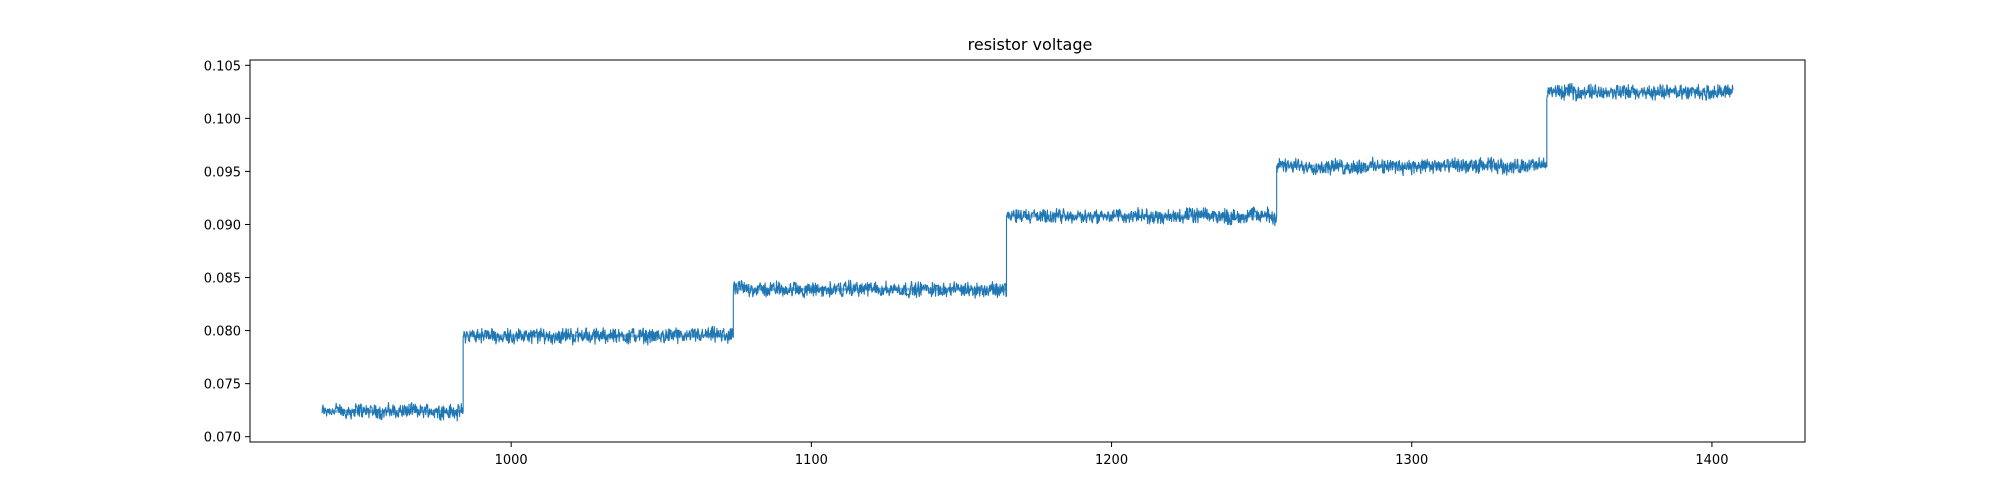 This screenshot has width=2000, height=496. I want to click on x-tick-label: 1300, so click(1411, 460).